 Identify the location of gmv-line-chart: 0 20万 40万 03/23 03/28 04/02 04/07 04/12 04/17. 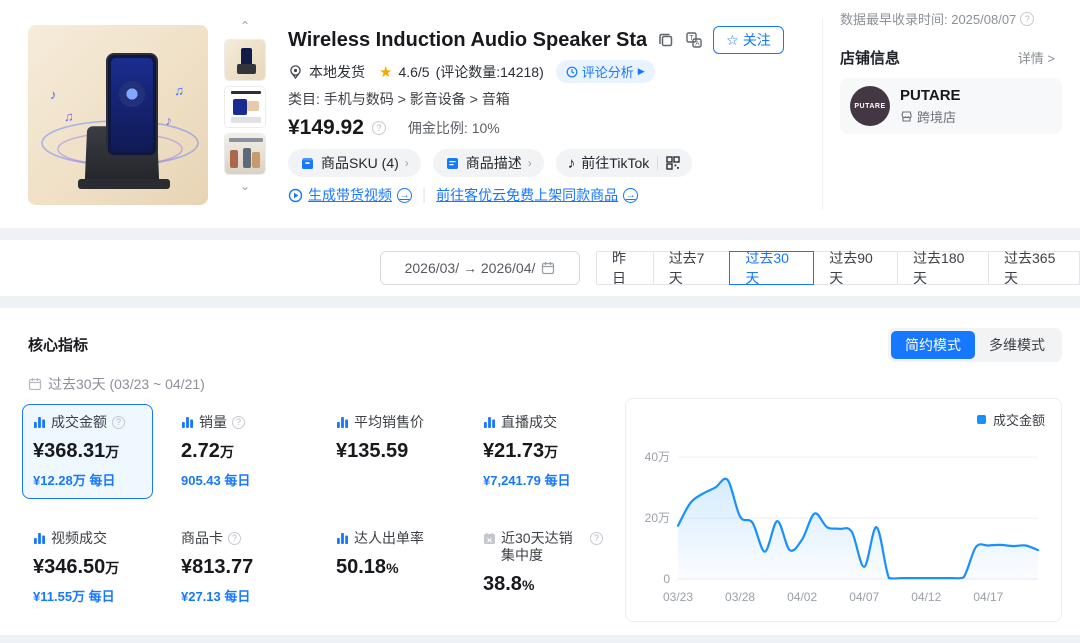
(843, 526).